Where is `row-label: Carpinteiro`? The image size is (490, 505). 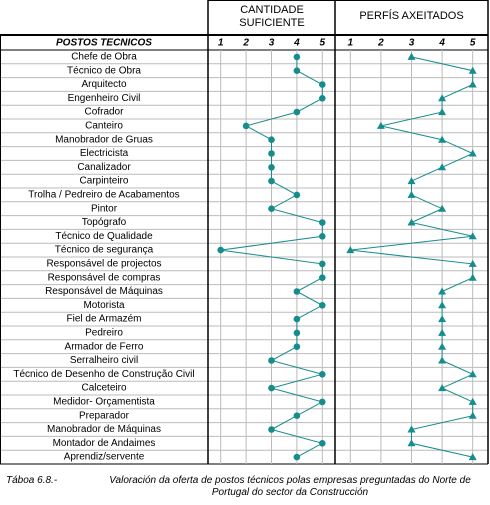
row-label: Carpinteiro is located at coordinates (104, 181).